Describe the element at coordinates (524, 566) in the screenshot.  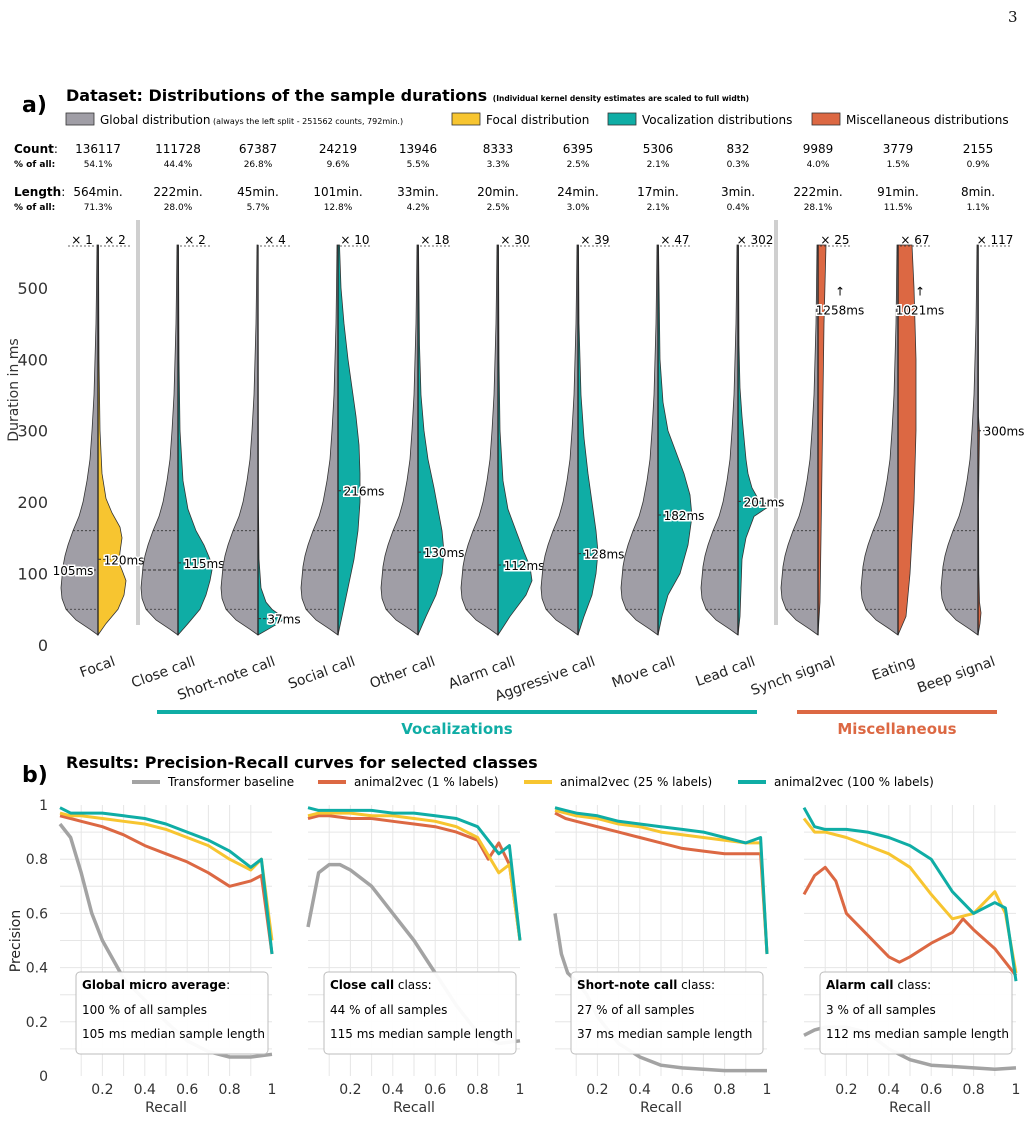
I see `median-label: 112ms` at that location.